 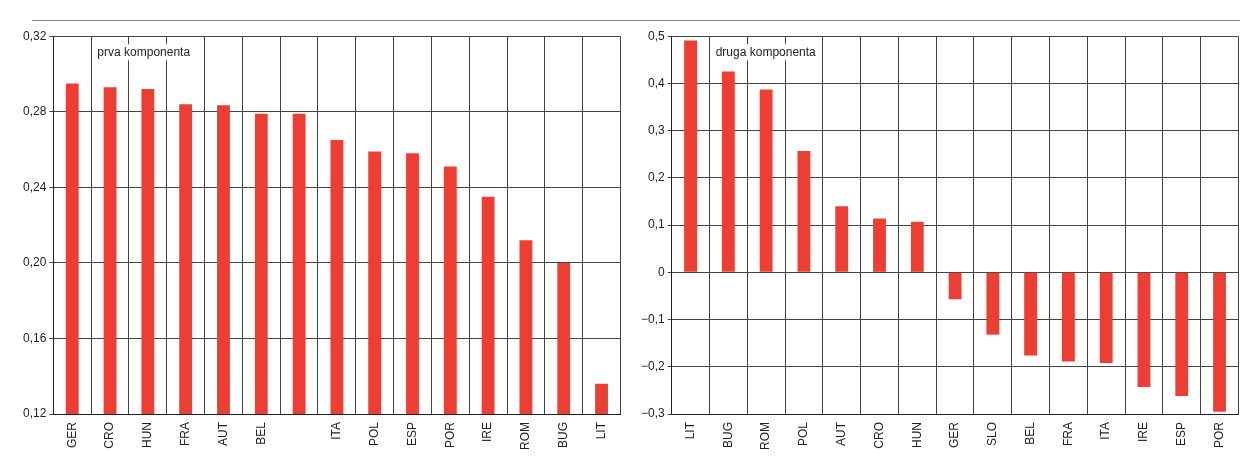 What do you see at coordinates (766, 51) in the screenshot?
I see `annotation: druga komponenta` at bounding box center [766, 51].